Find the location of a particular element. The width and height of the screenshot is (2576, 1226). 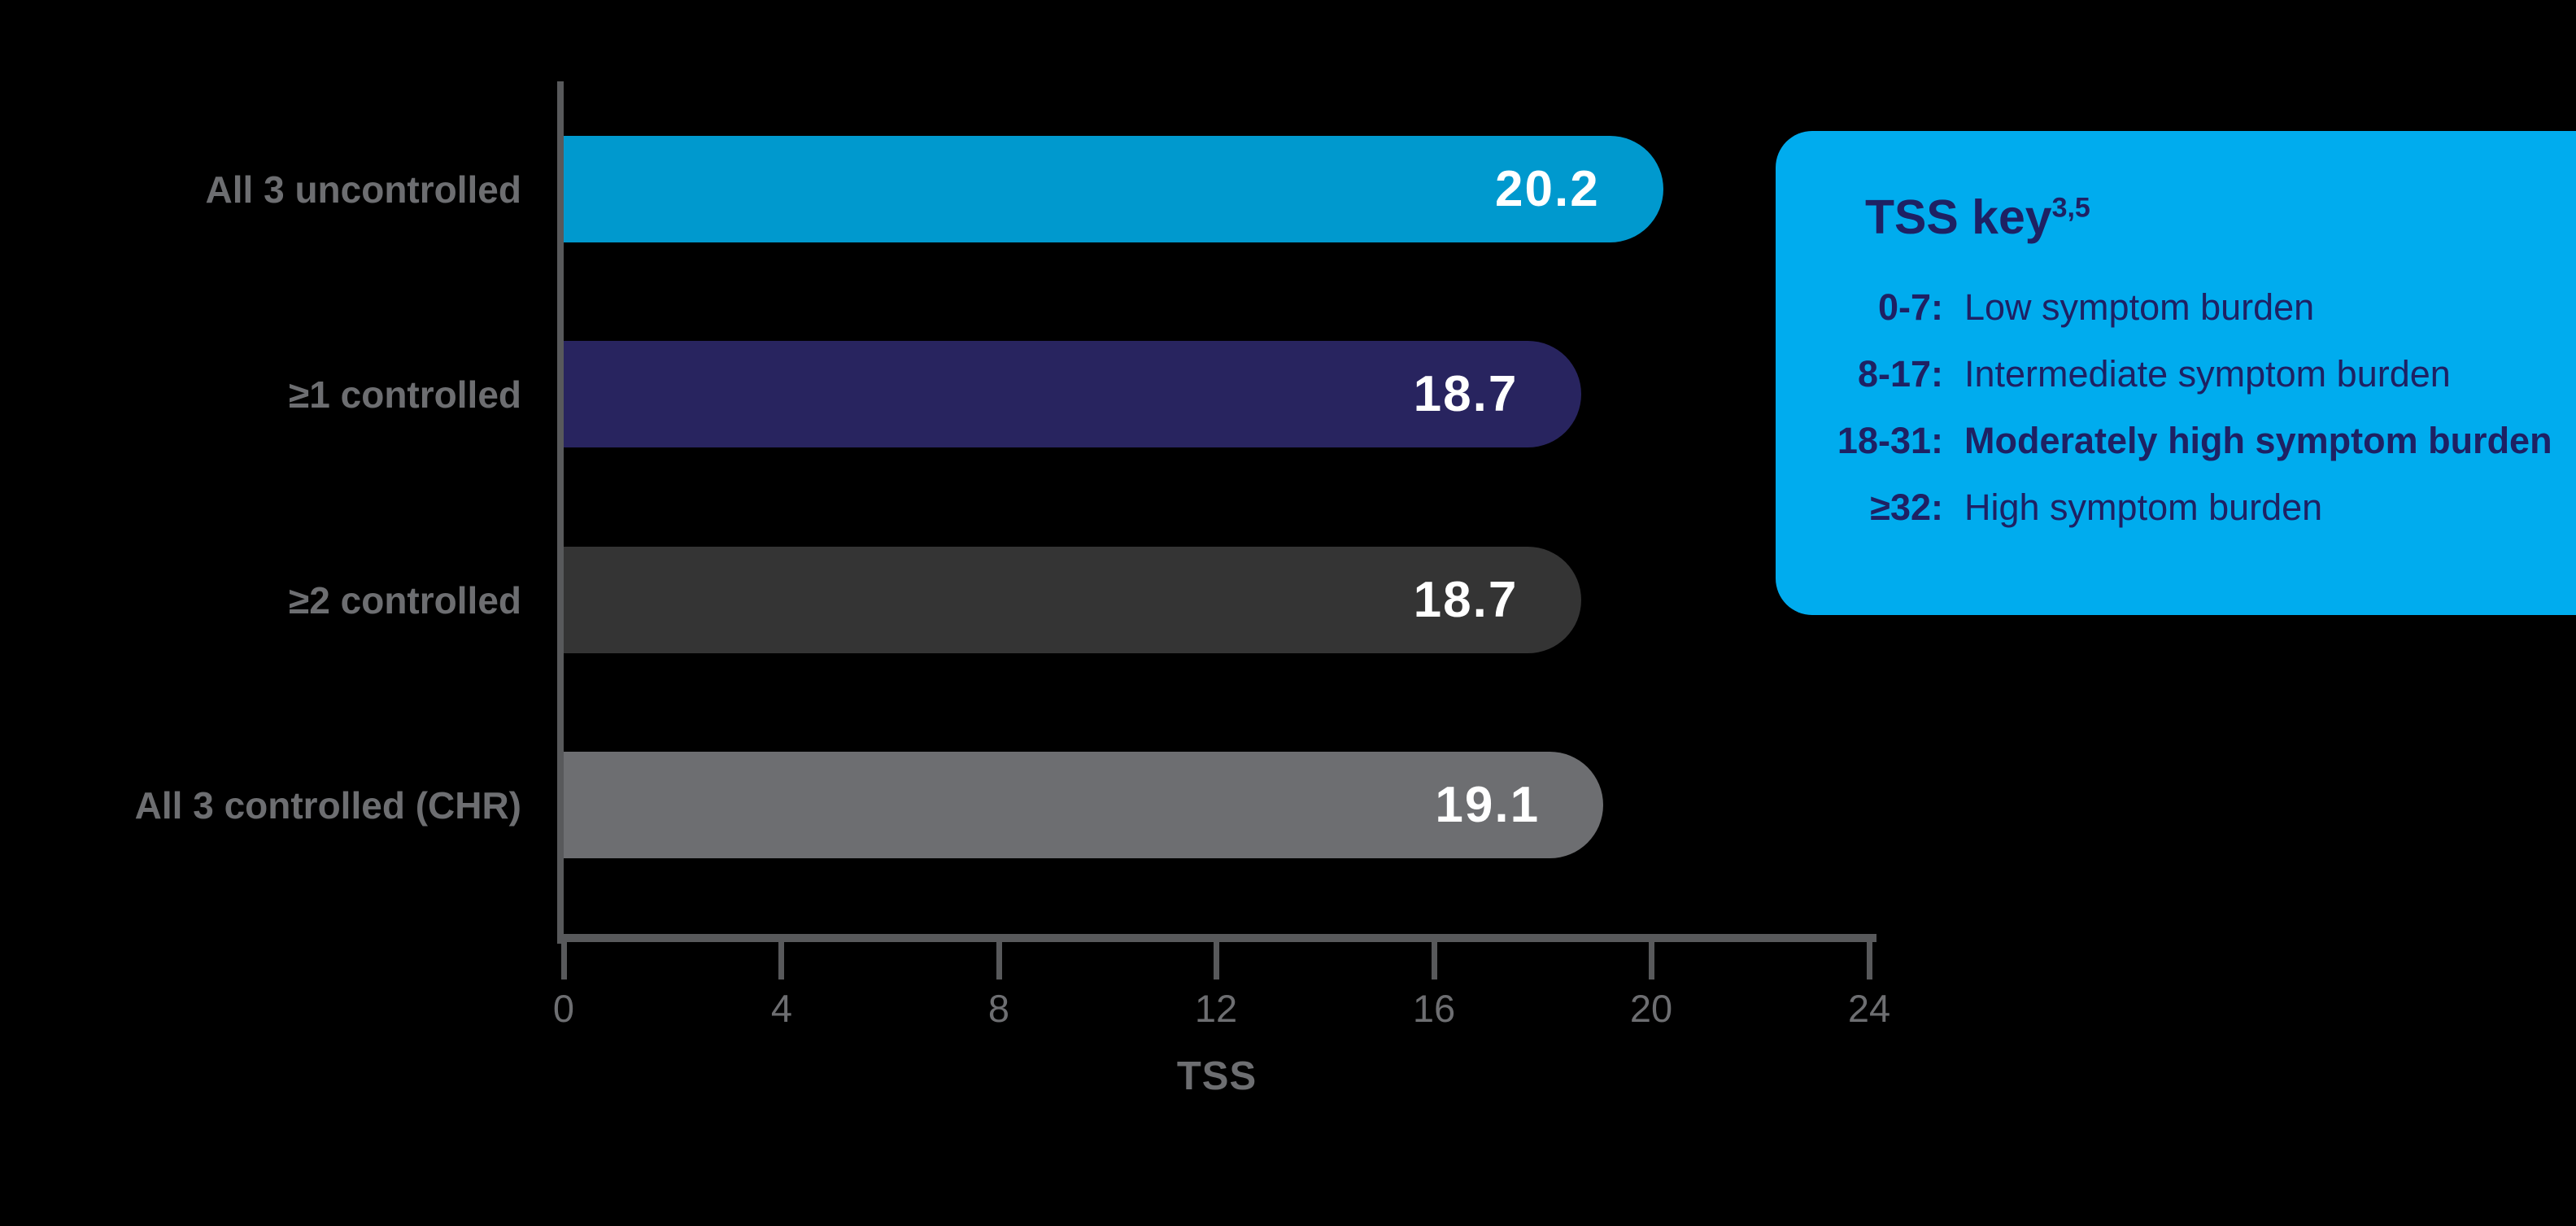

y-axis-line is located at coordinates (560, 512).